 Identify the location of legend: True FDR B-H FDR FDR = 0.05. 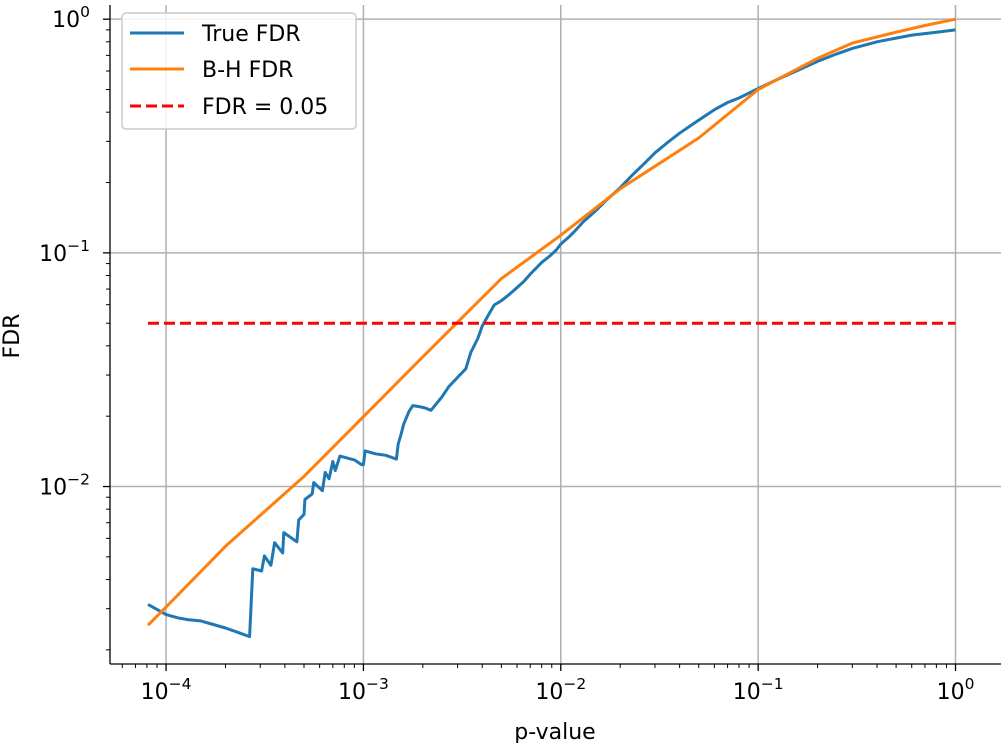
(239, 71).